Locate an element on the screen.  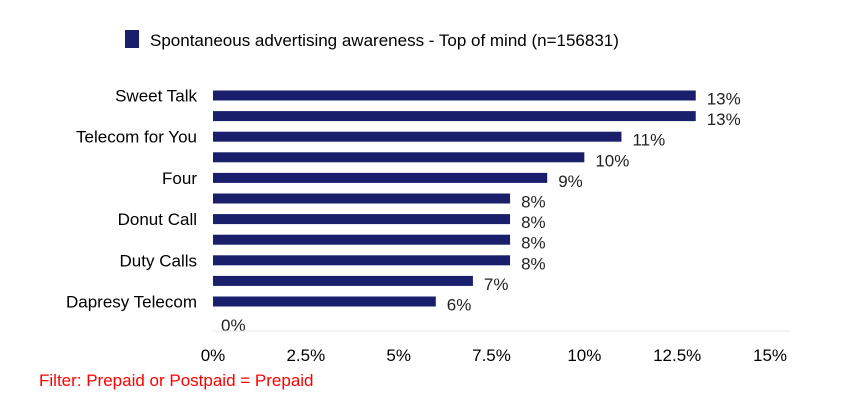
x-tick-label: 10% is located at coordinates (584, 355).